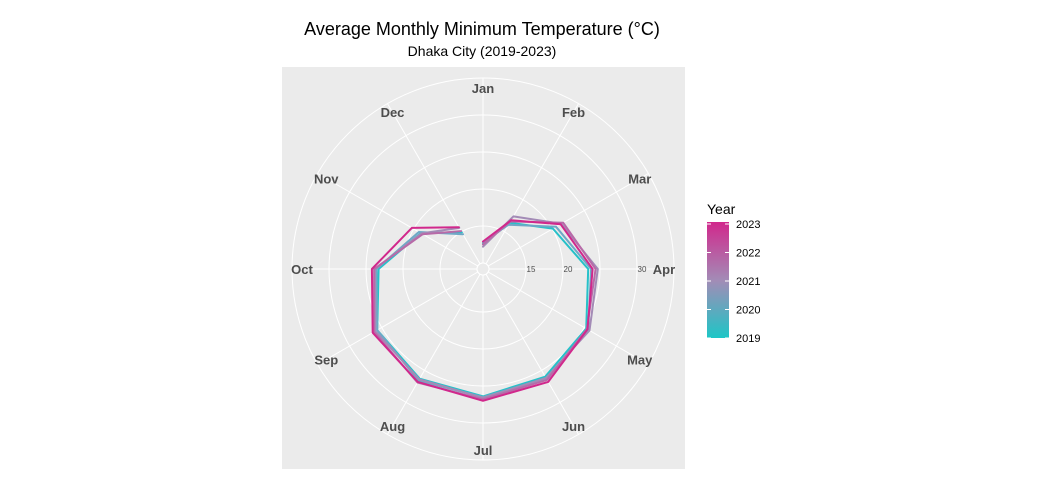 The width and height of the screenshot is (1050, 500). I want to click on radial-tick-label: 30, so click(642, 269).